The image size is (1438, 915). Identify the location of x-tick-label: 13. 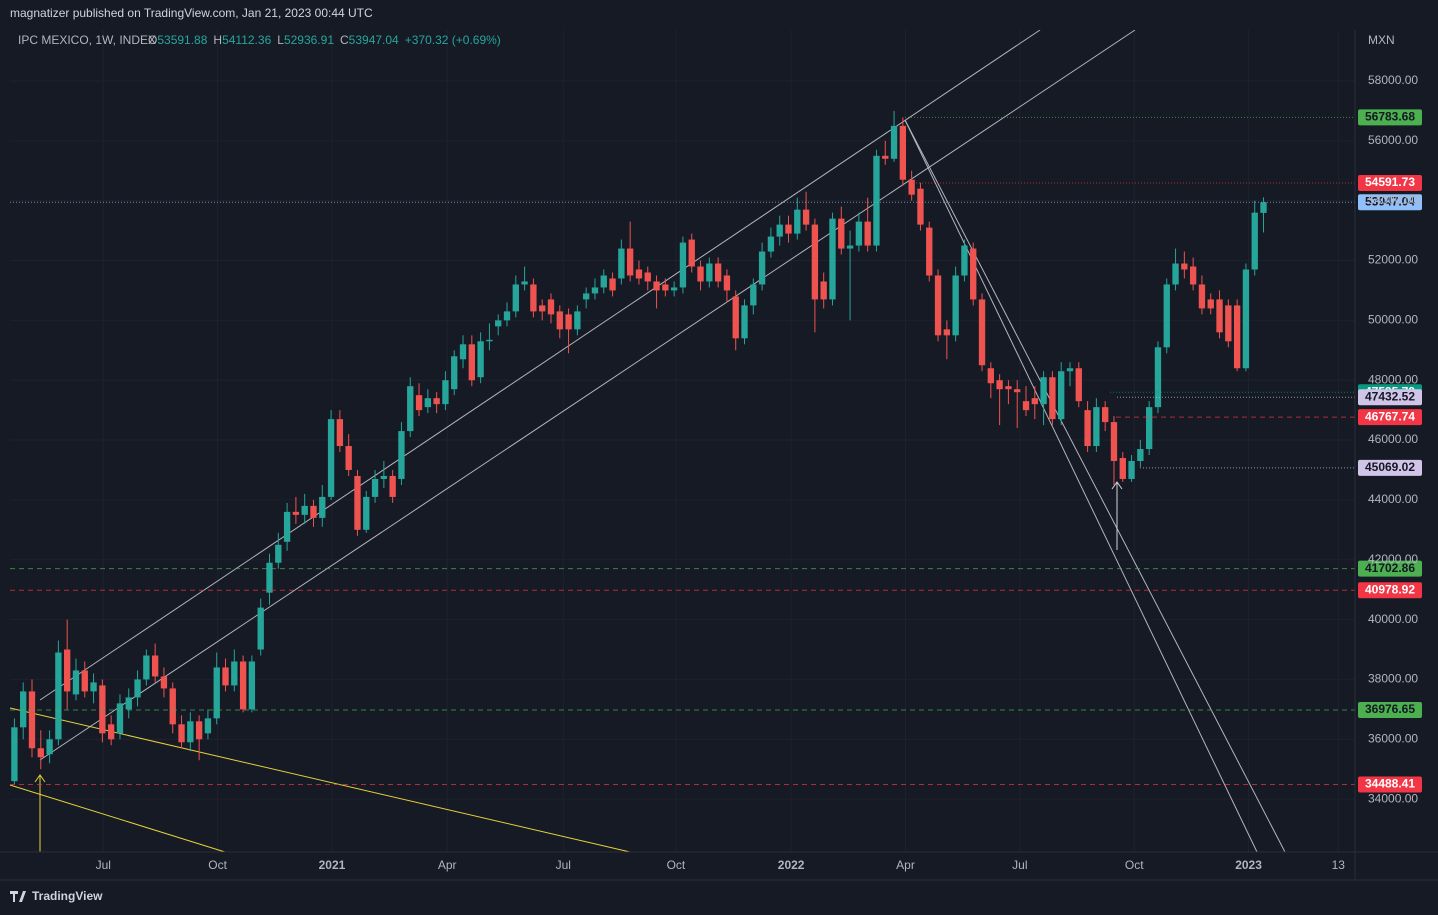
(1339, 865).